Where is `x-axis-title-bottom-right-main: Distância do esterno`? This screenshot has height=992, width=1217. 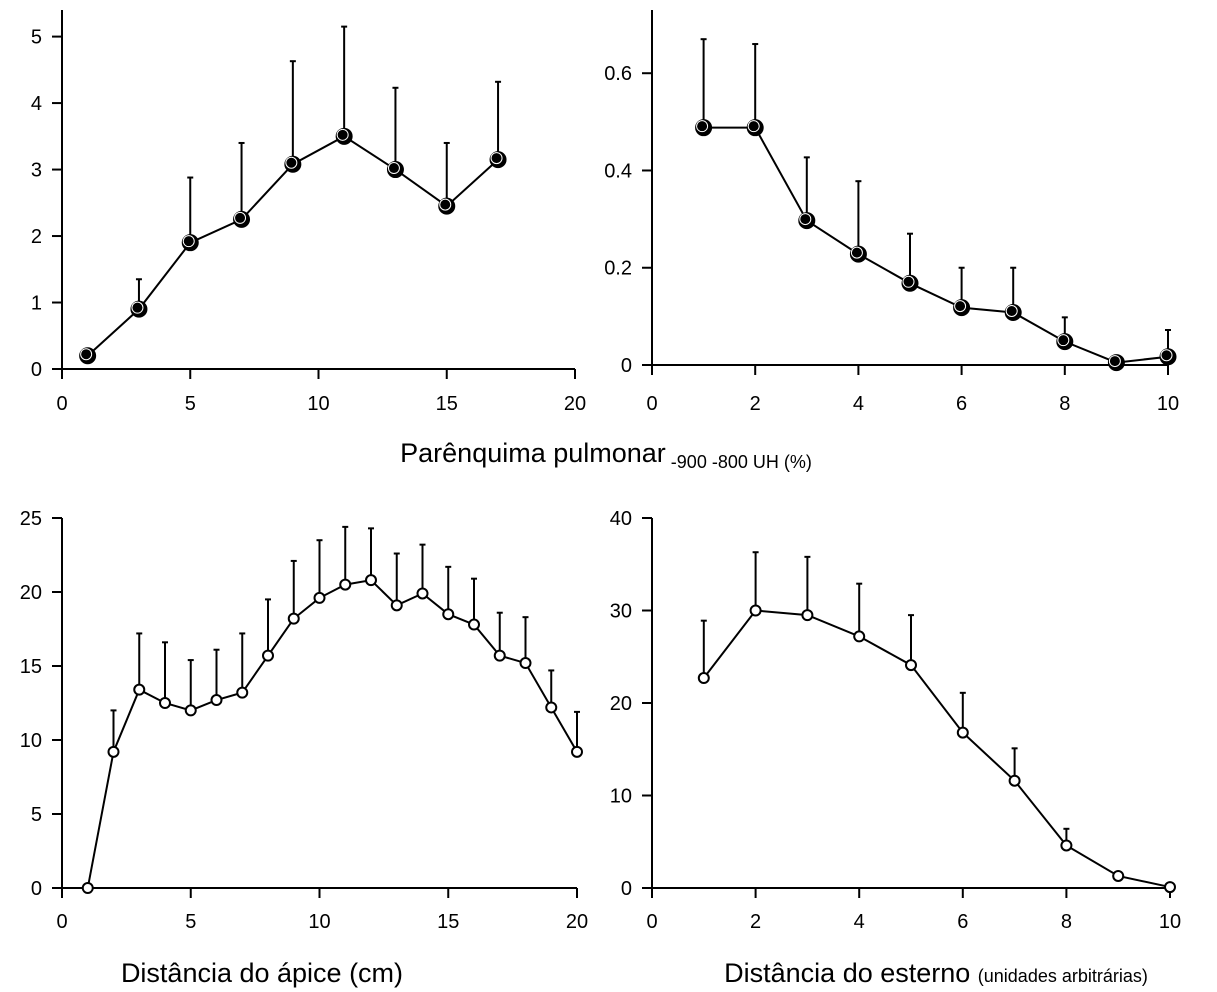
x-axis-title-bottom-right-main: Distância do esterno is located at coordinates (851, 973).